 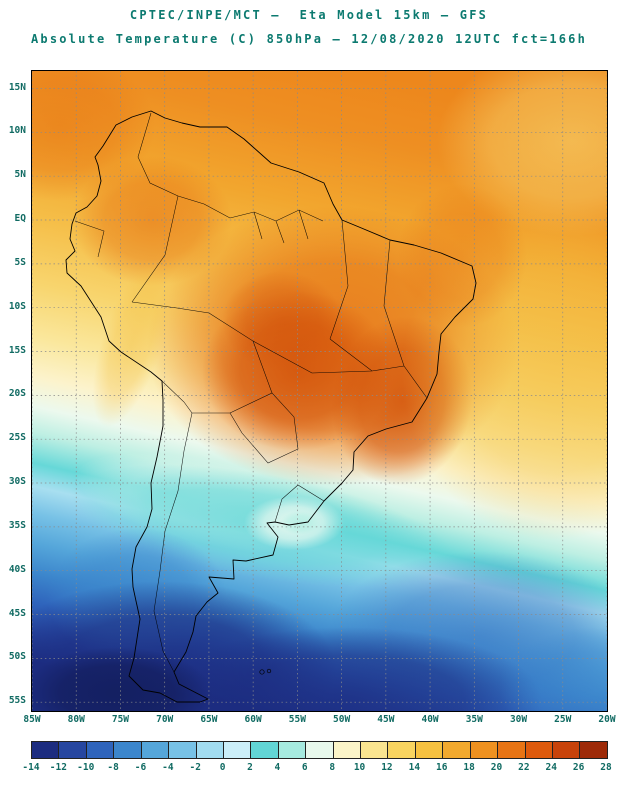 What do you see at coordinates (387, 767) in the screenshot?
I see `colorbar-tick: 12` at bounding box center [387, 767].